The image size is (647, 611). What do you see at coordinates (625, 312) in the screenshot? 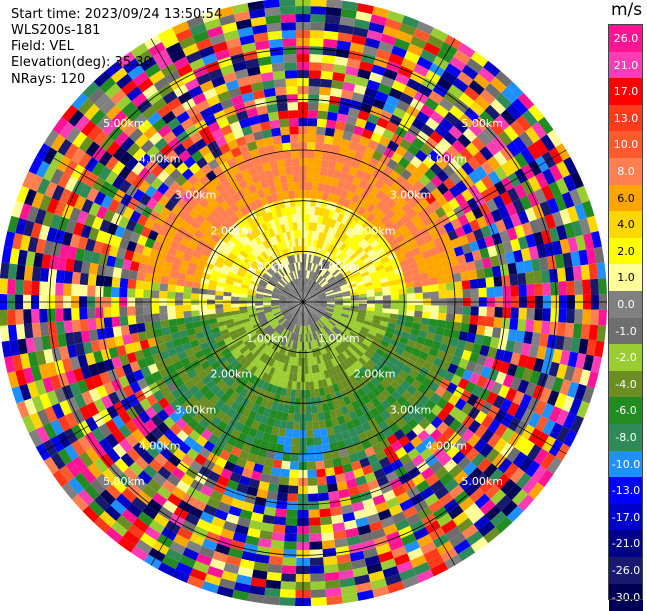
I see `colorbar-frame` at bounding box center [625, 312].